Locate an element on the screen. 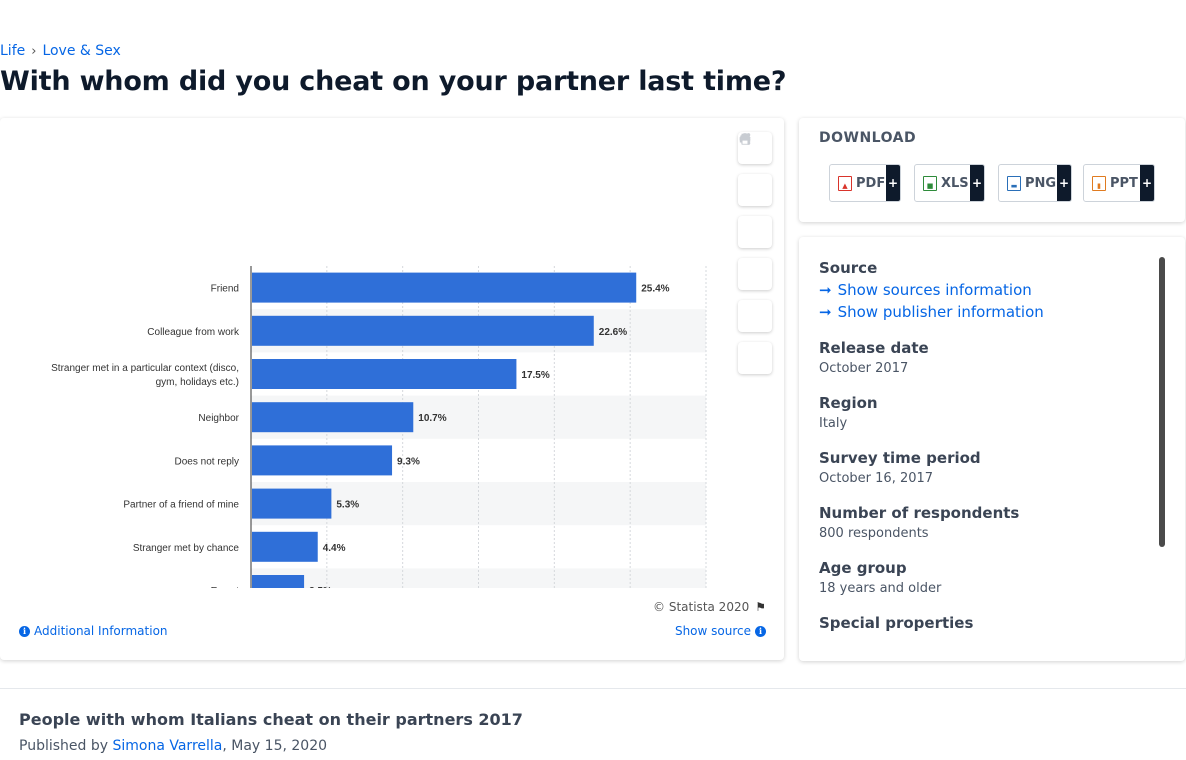 This screenshot has height=760, width=1186. show-sources-link: ➞ Show sources information is located at coordinates (984, 290).